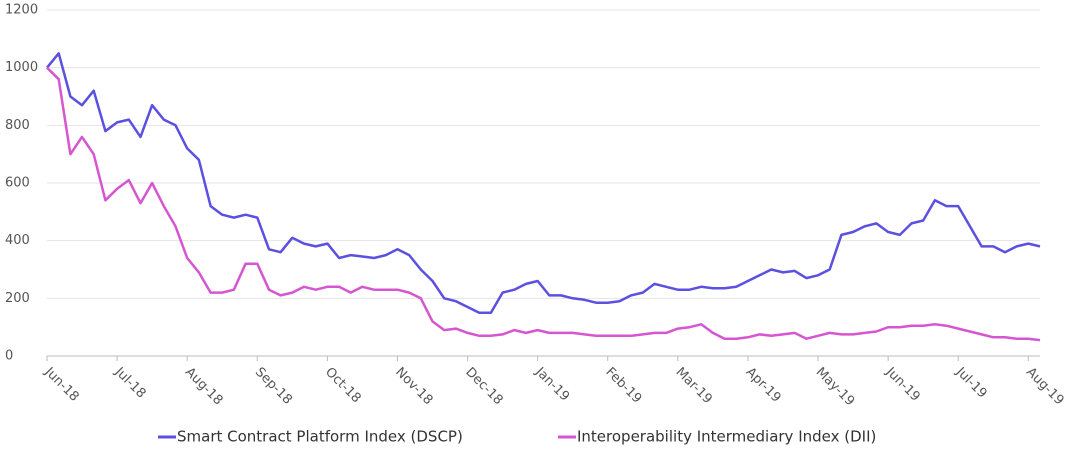  I want to click on y-tick-label: 800, so click(17, 125).